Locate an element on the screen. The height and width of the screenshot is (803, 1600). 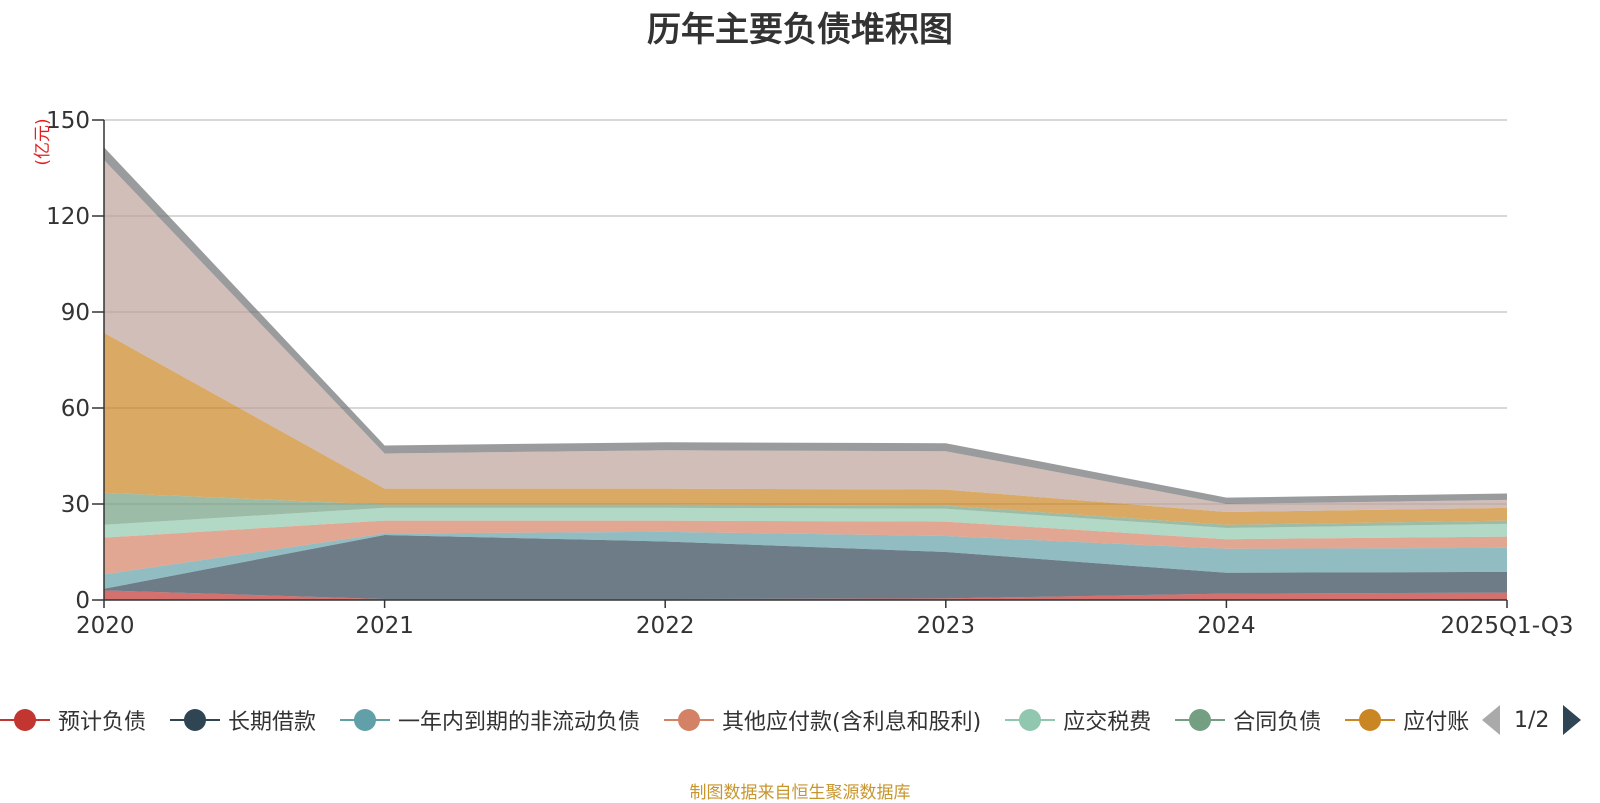
legend-label: 应交税费 is located at coordinates (1107, 722).